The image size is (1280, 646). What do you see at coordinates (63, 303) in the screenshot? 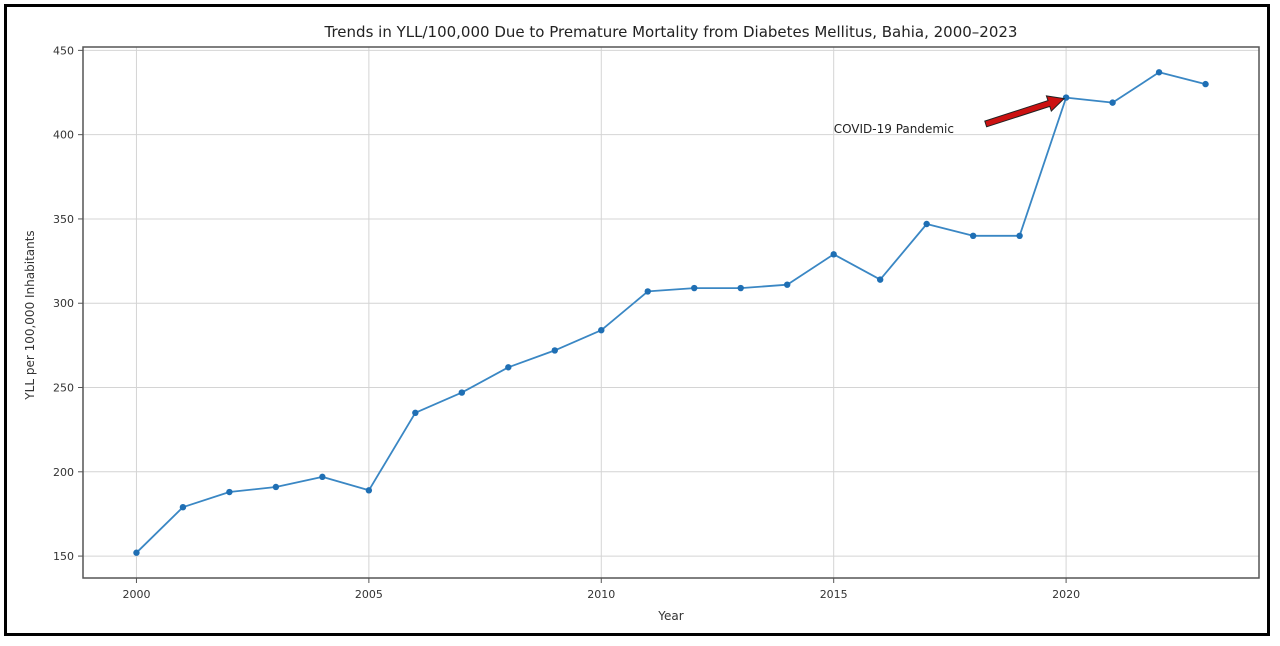
I see `y-tick-label: 300` at bounding box center [63, 303].